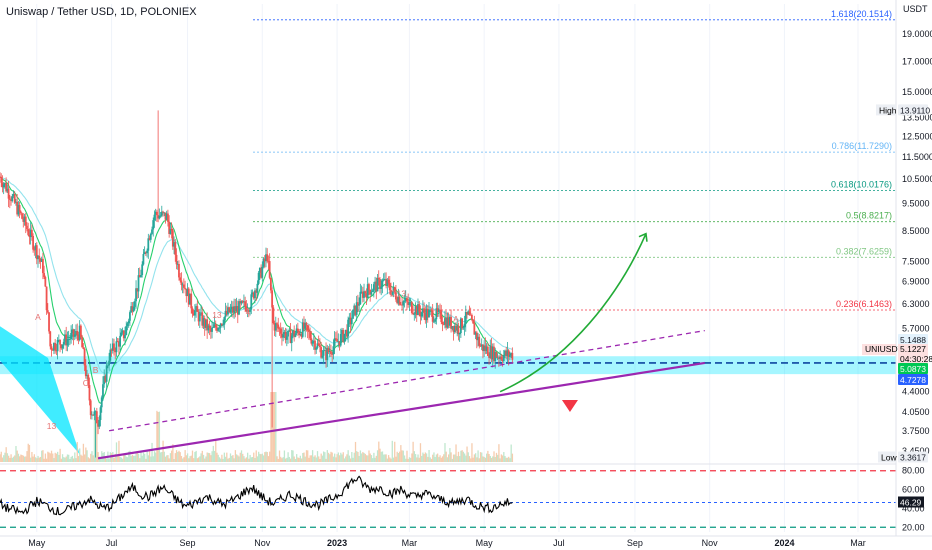 This screenshot has width=932, height=550. Describe the element at coordinates (257, 427) in the screenshot. I see `volume-bars-layer` at that location.